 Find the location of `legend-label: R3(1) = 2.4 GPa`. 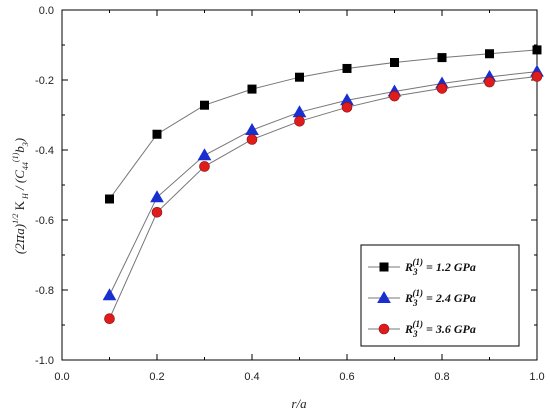

legend-label: R3(1) = 2.4 GPa is located at coordinates (440, 298).